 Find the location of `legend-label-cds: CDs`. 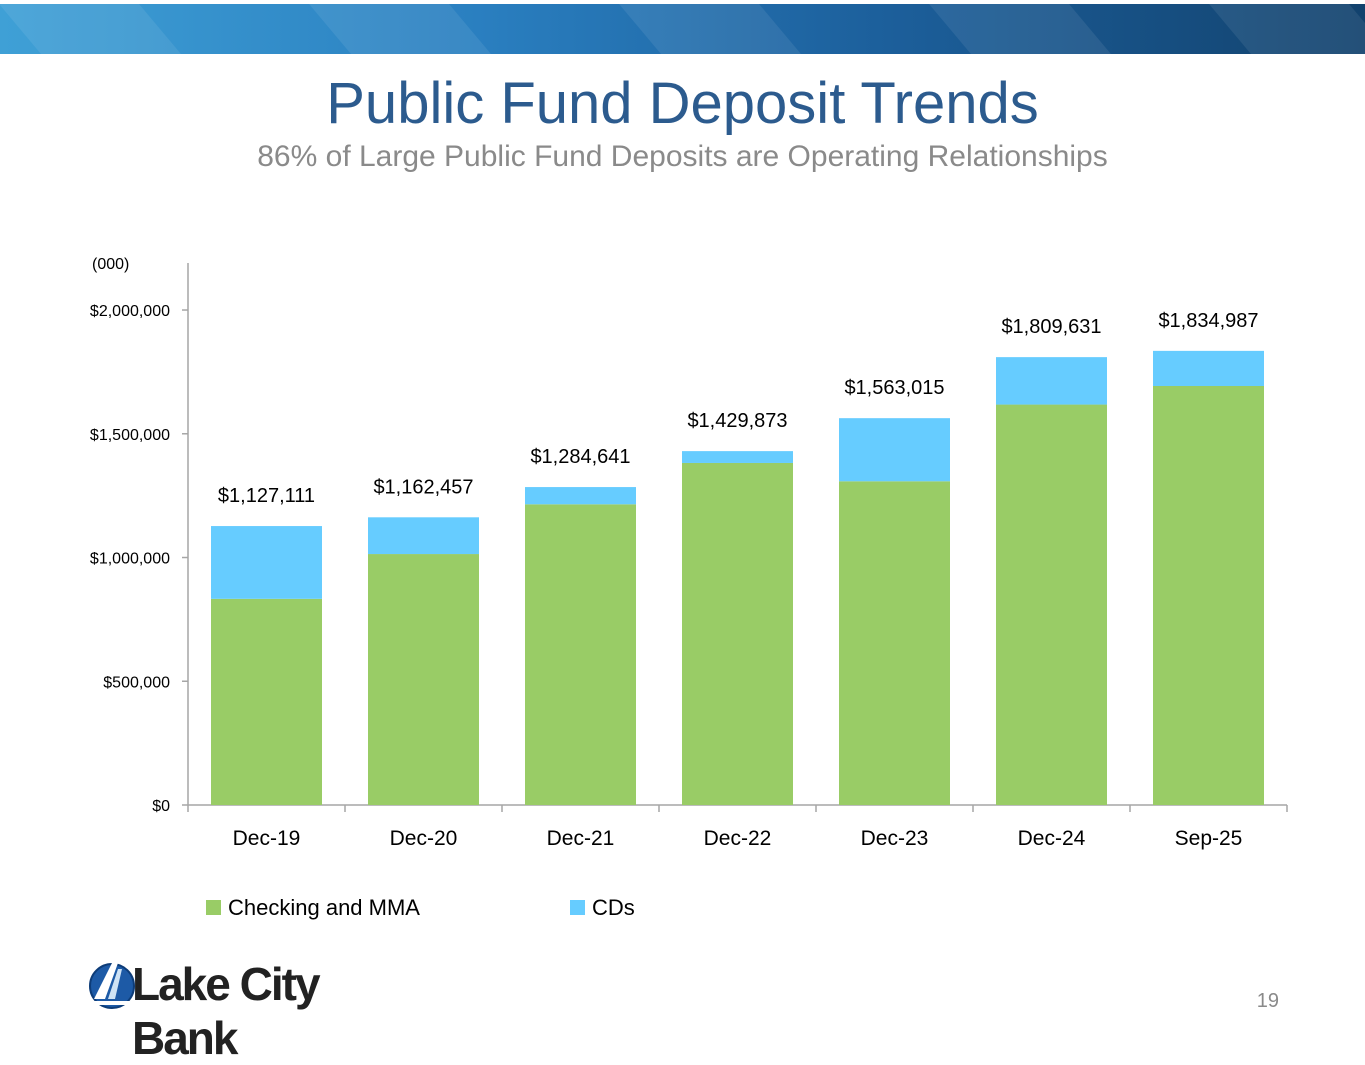

legend-label-cds: CDs is located at coordinates (613, 907).